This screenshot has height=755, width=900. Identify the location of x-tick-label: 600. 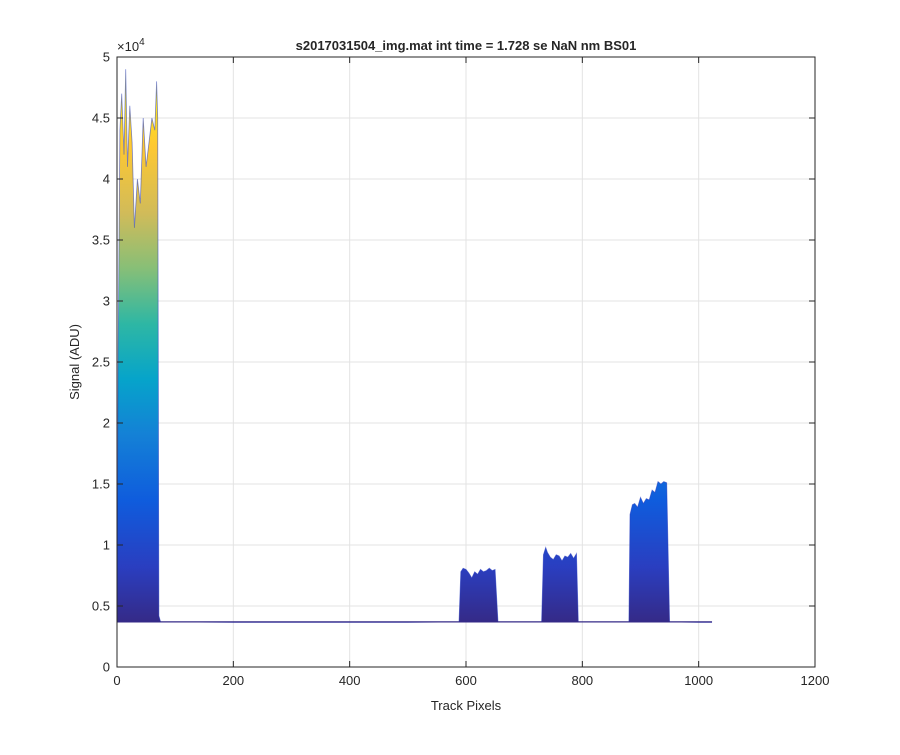
(466, 680).